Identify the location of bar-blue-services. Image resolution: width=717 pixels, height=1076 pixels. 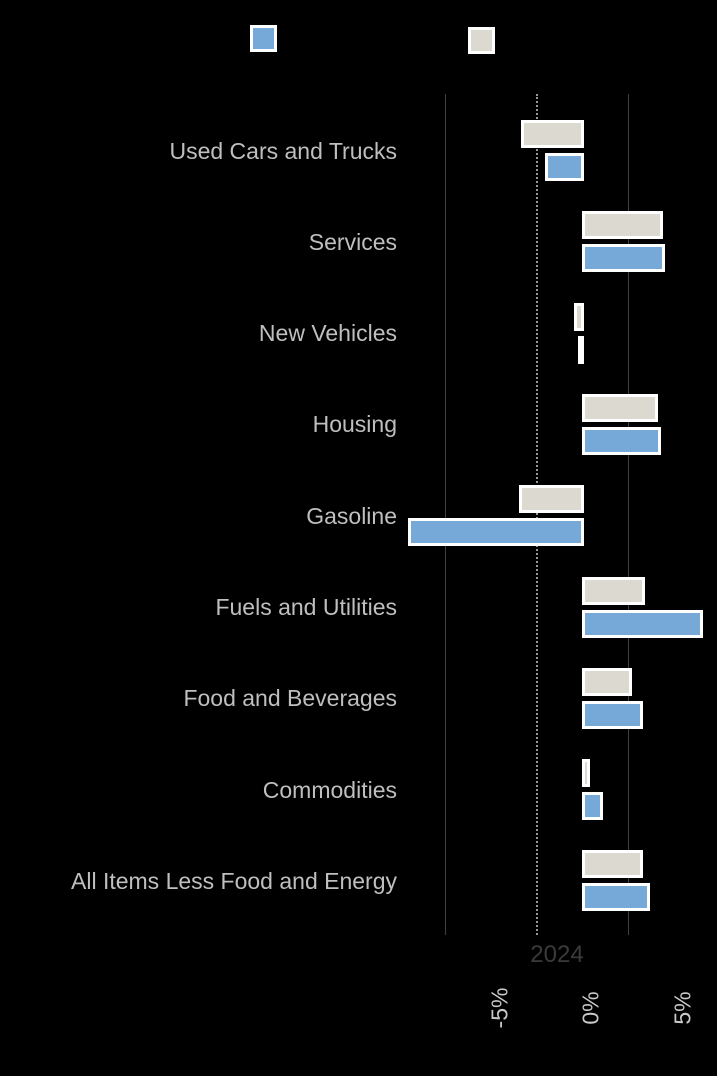
(623, 258).